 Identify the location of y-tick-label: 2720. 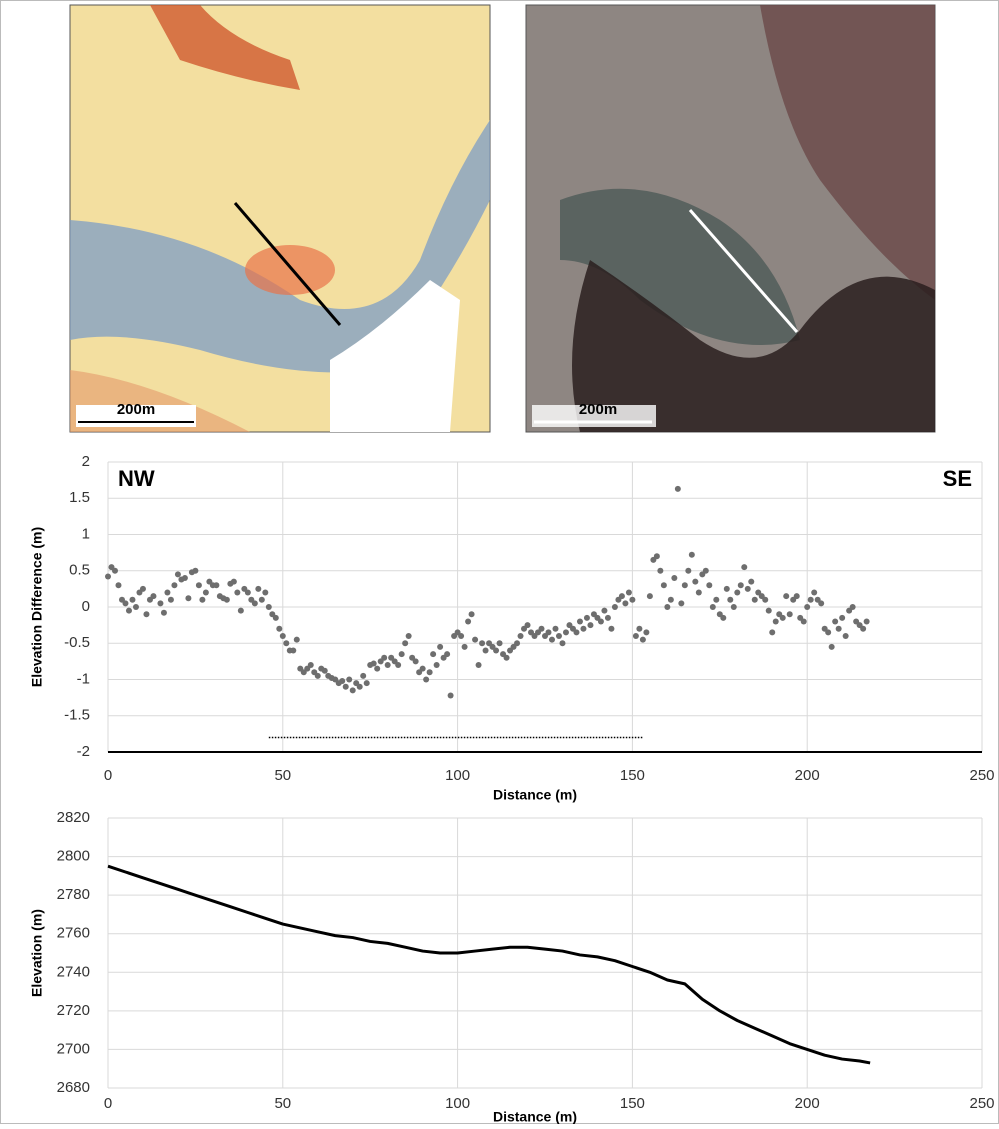
(73, 1010).